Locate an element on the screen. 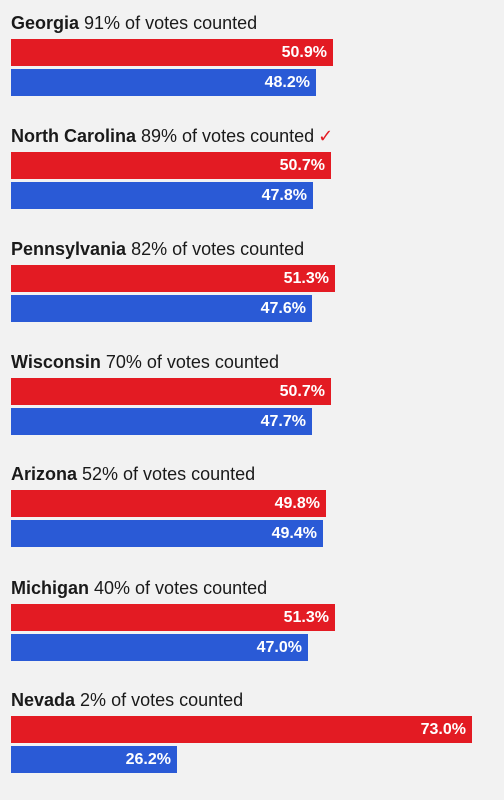 The image size is (504, 800). state-block-arizona: Arizona 52% of votes counted 49.8% 49.4% is located at coordinates (251, 505).